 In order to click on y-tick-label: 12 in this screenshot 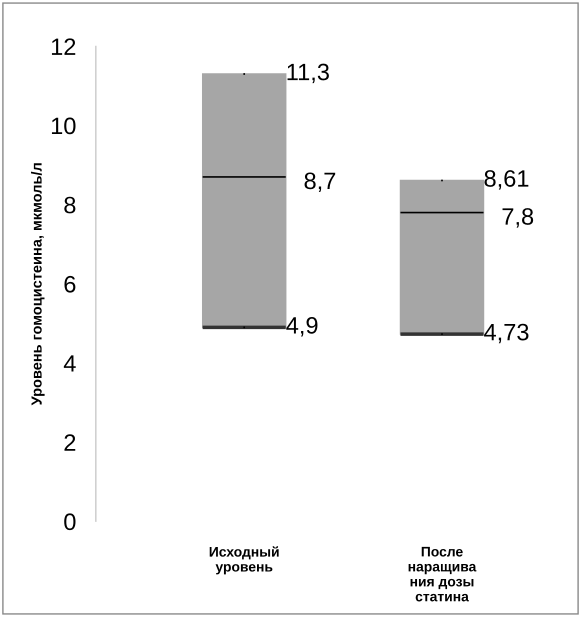, I will do `click(64, 46)`.